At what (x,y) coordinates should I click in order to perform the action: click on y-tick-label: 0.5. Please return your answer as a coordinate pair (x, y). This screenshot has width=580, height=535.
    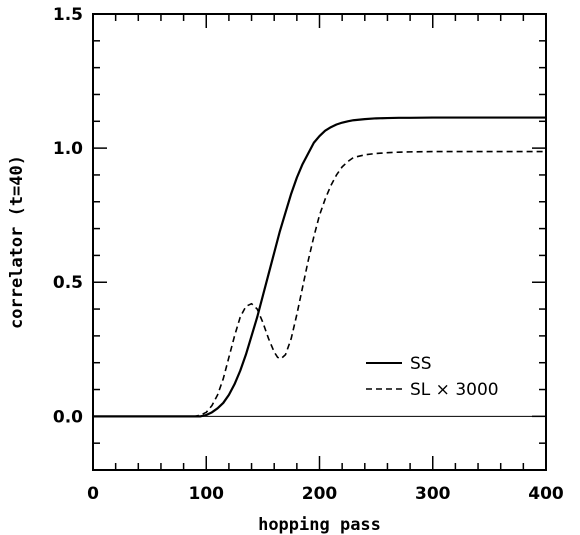
    Looking at the image, I should click on (68, 283).